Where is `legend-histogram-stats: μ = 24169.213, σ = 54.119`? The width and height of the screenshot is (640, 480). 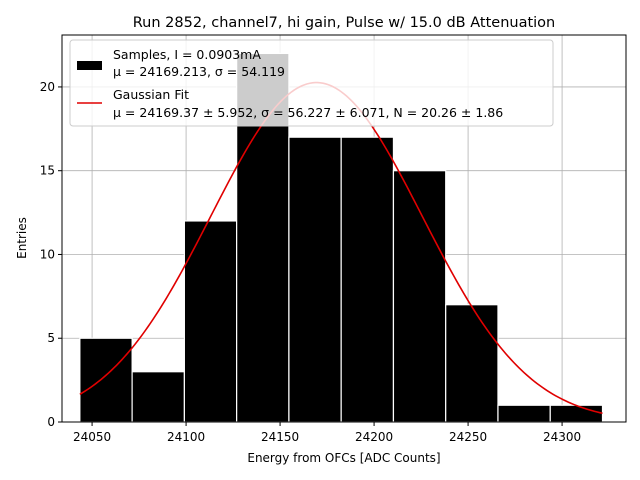 legend-histogram-stats: μ = 24169.213, σ = 54.119 is located at coordinates (199, 71).